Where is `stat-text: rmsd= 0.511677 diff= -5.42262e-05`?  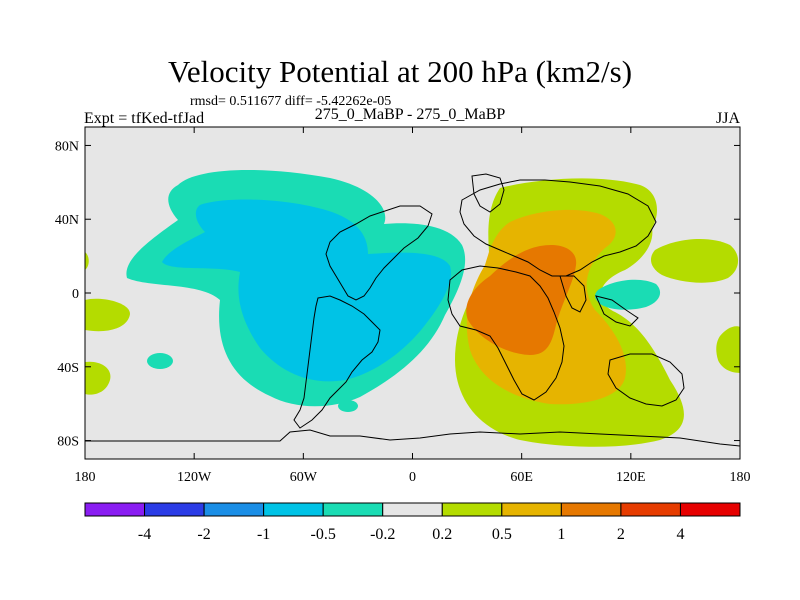
stat-text: rmsd= 0.511677 diff= -5.42262e-05 is located at coordinates (291, 101).